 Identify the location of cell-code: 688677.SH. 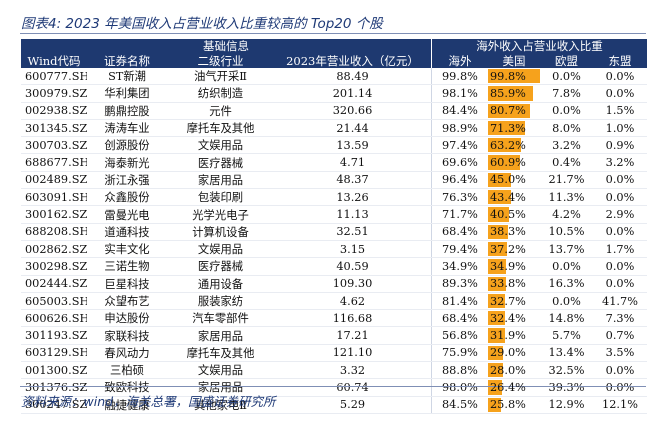
(56, 163).